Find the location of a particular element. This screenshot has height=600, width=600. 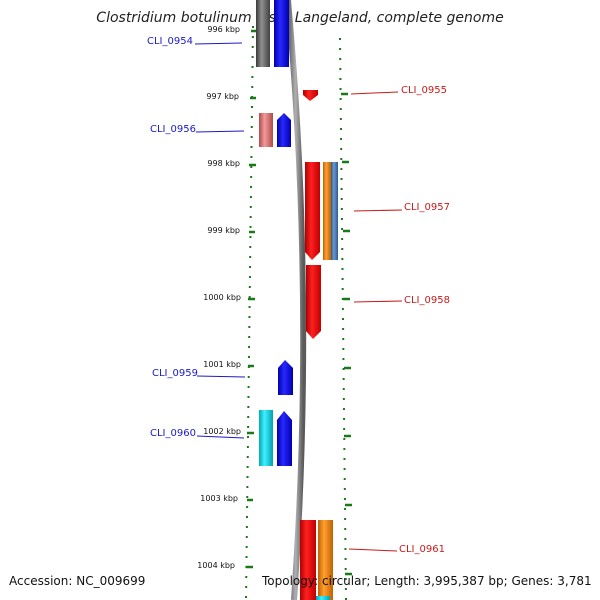

gene-feature-grey is located at coordinates (263, 33).